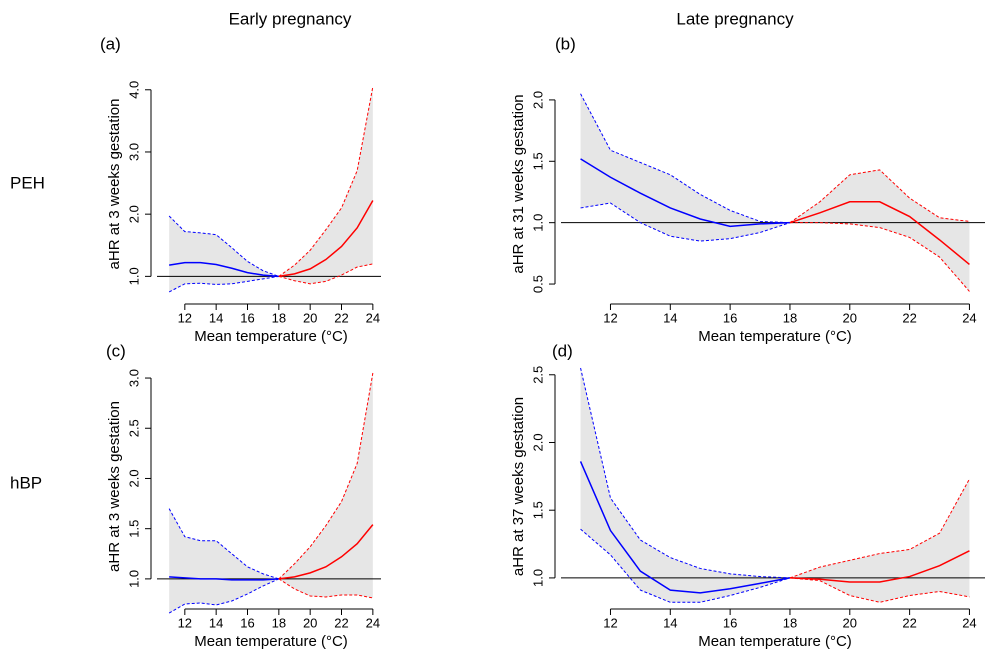  I want to click on panel-label: (d), so click(562, 350).